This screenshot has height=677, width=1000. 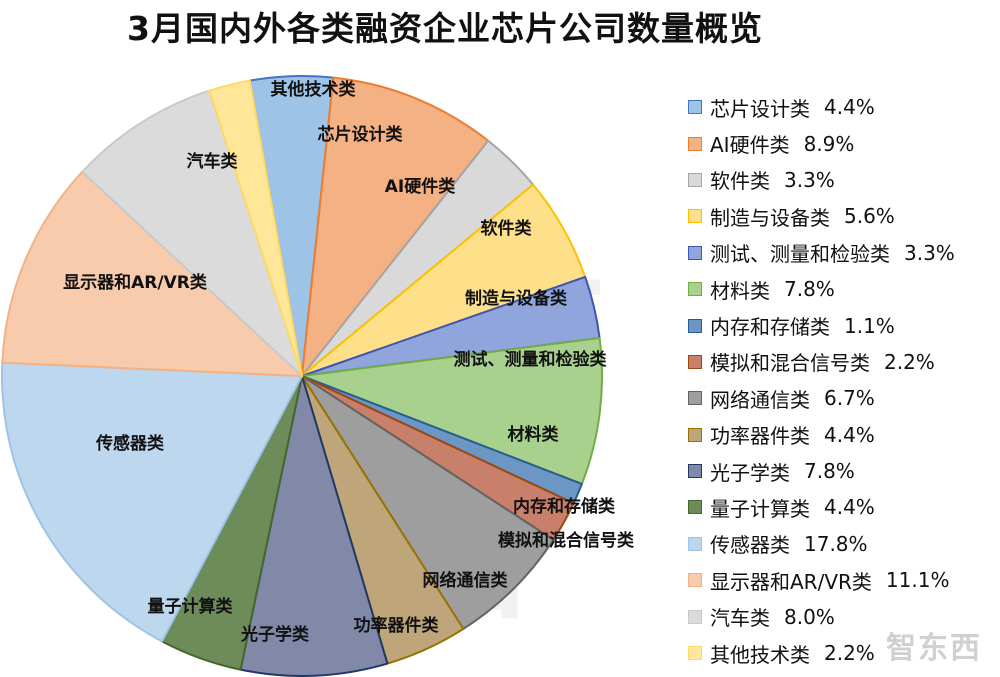 What do you see at coordinates (800, 254) in the screenshot?
I see `legend-label: 测试、测量和检验类` at bounding box center [800, 254].